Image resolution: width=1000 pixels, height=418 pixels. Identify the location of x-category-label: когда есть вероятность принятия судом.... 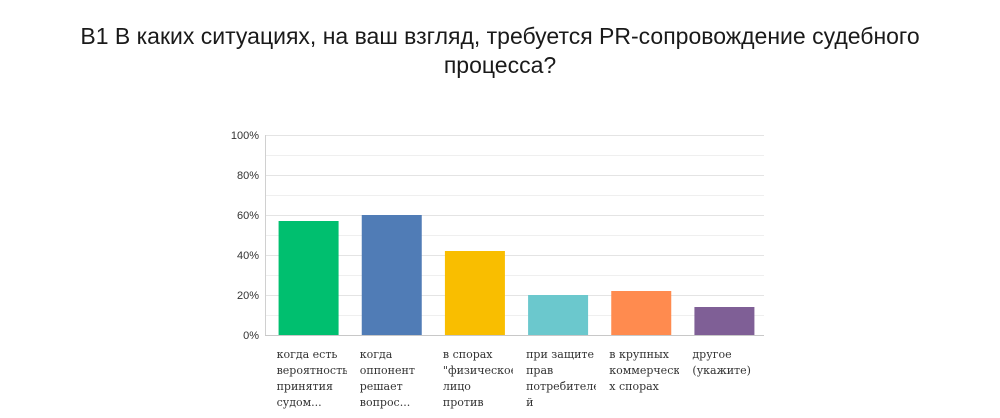
(311, 378).